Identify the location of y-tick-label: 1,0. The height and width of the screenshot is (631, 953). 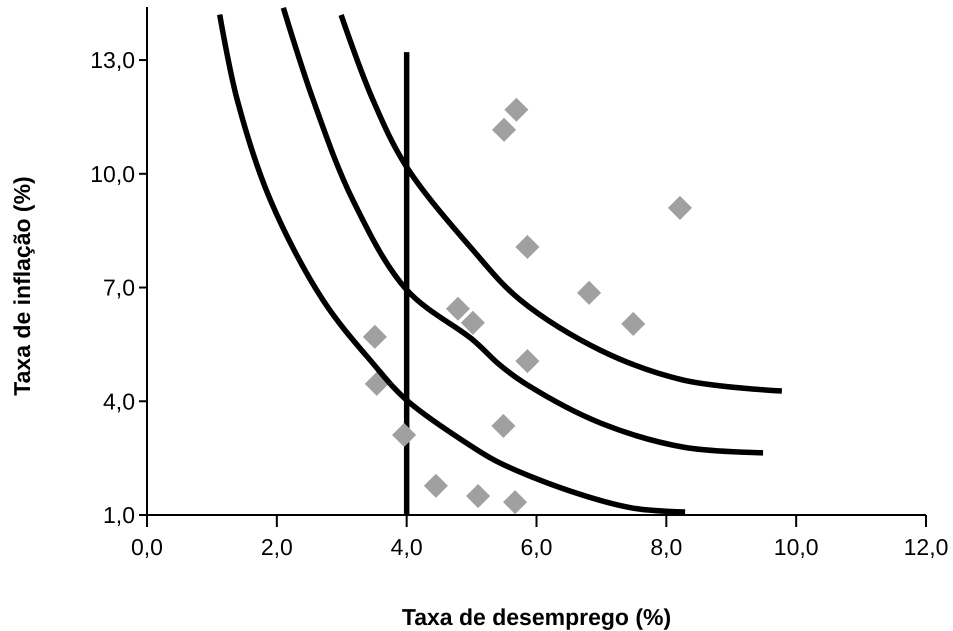
(119, 515).